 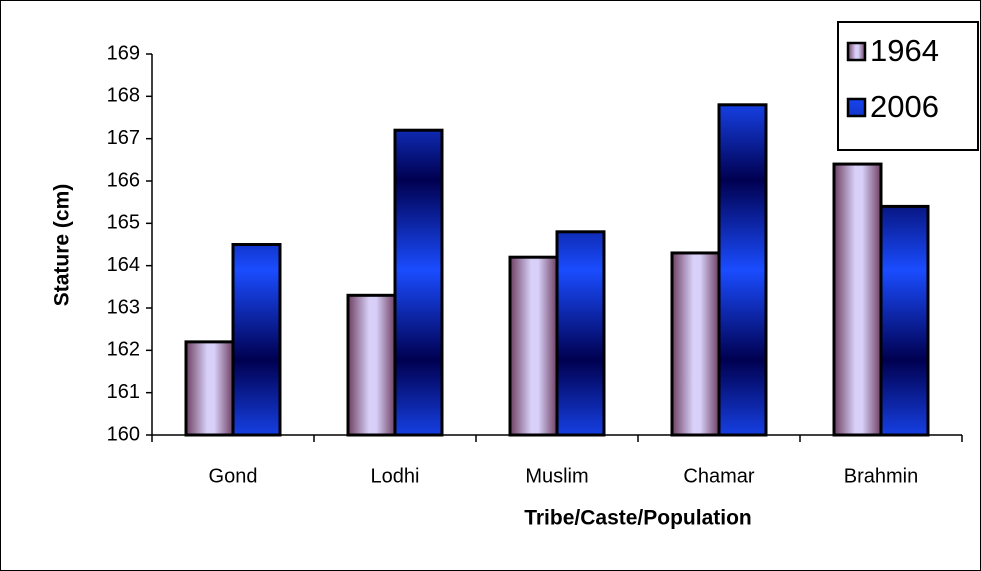 What do you see at coordinates (123, 53) in the screenshot?
I see `y-tick-label: 169` at bounding box center [123, 53].